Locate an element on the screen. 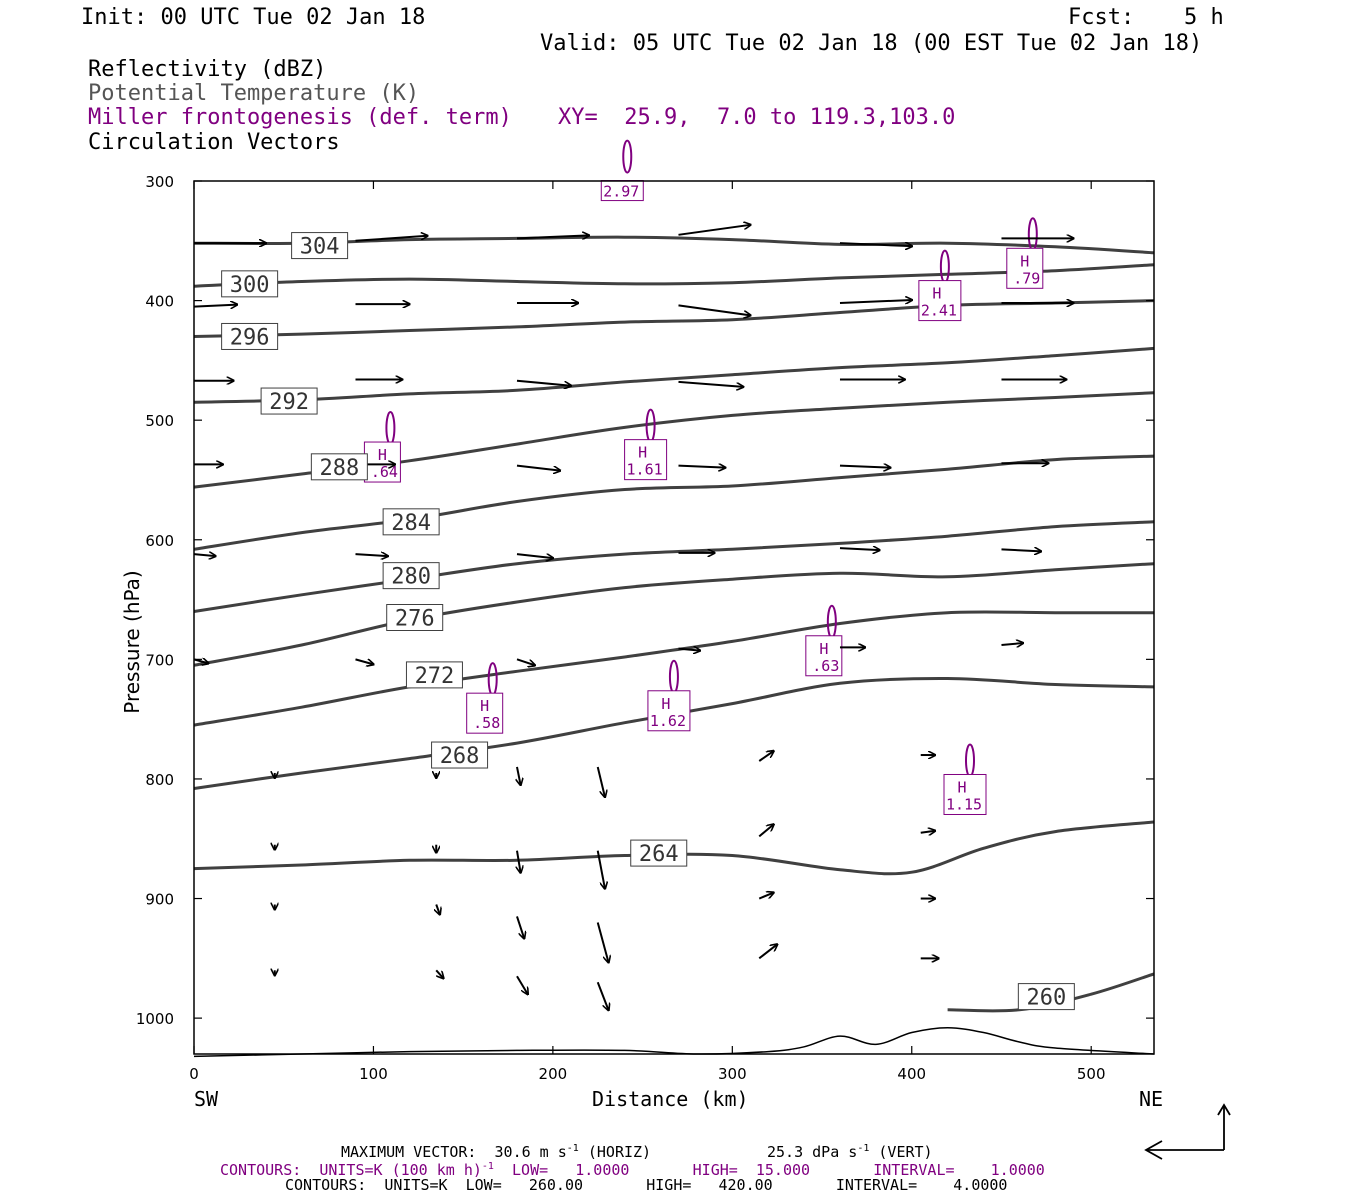  theta-label: 268 is located at coordinates (460, 756).